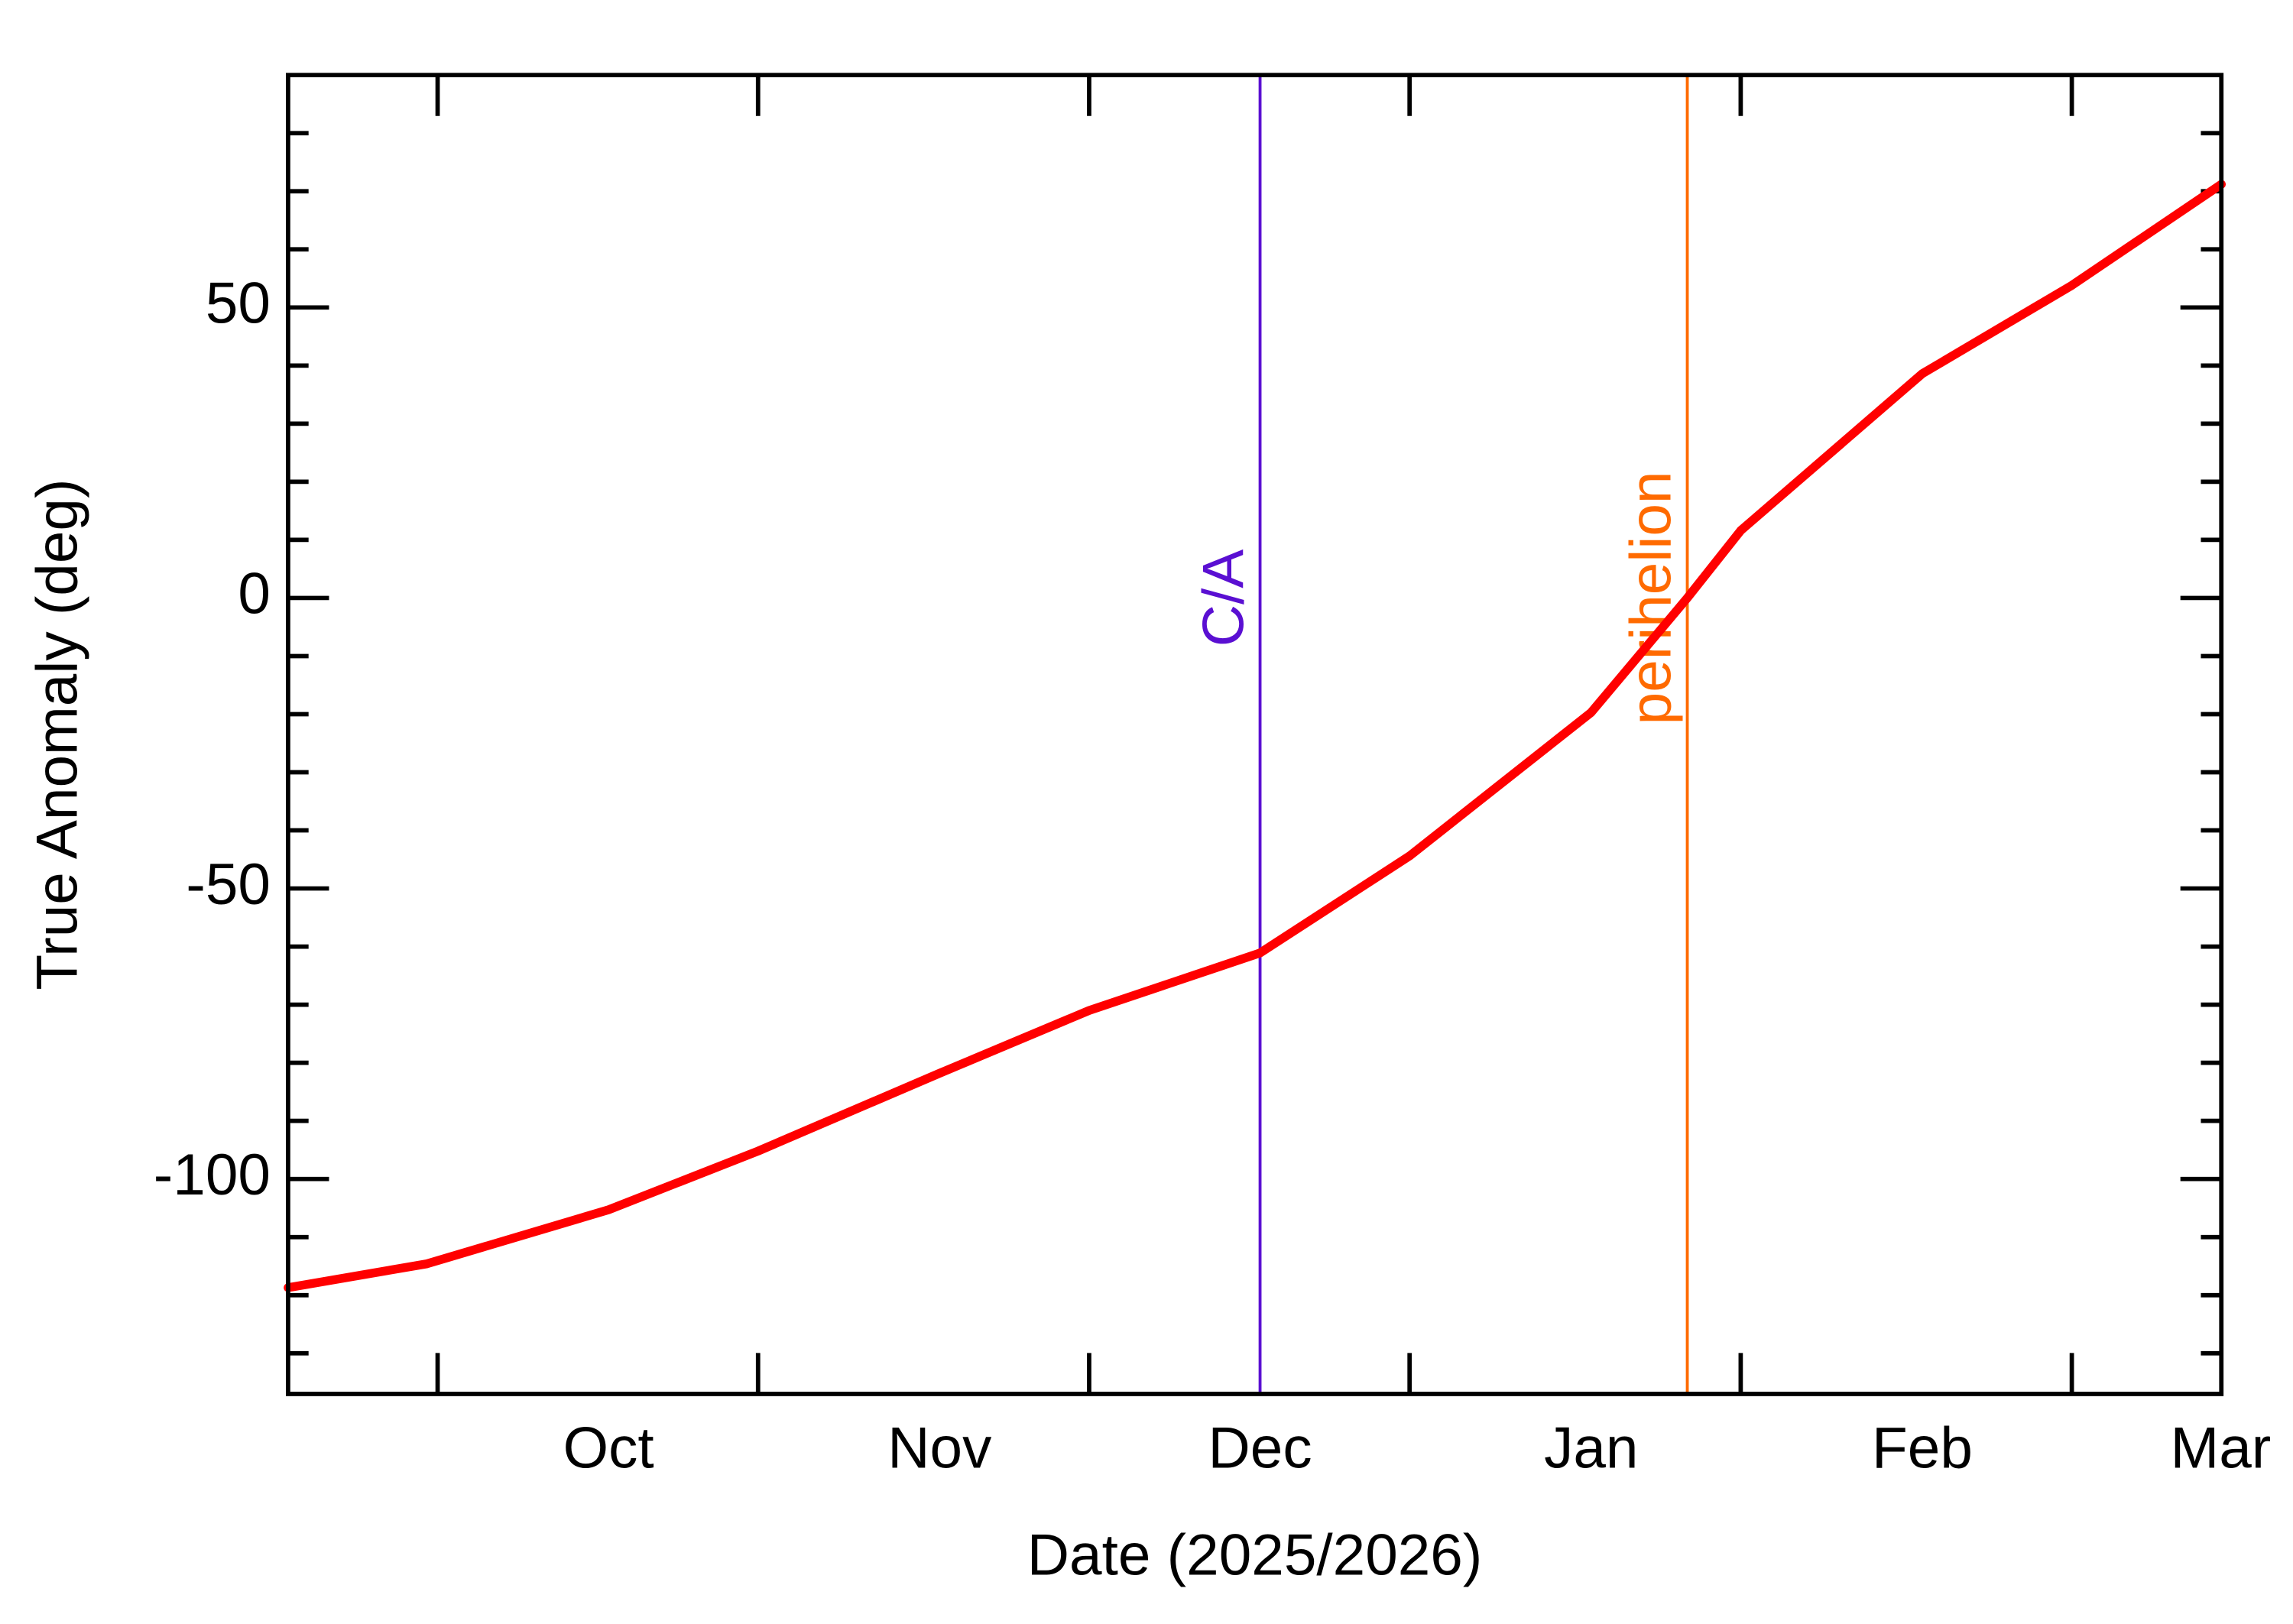  Describe the element at coordinates (1652, 598) in the screenshot. I see `event-label: perihelion` at that location.